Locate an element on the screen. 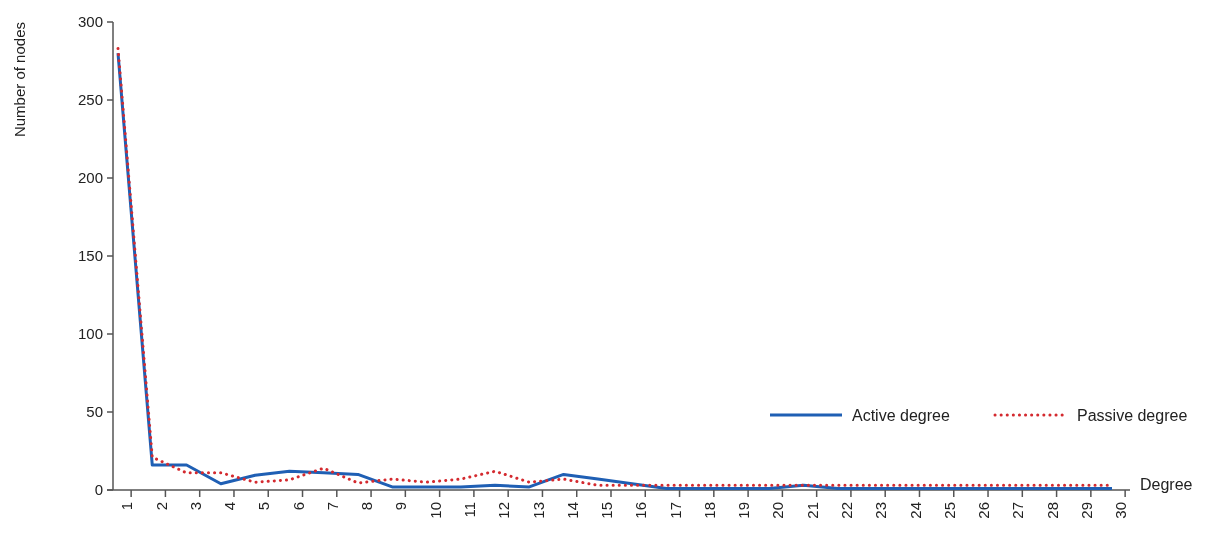 Image resolution: width=1219 pixels, height=540 pixels. x-tick-label: 13 is located at coordinates (538, 510).